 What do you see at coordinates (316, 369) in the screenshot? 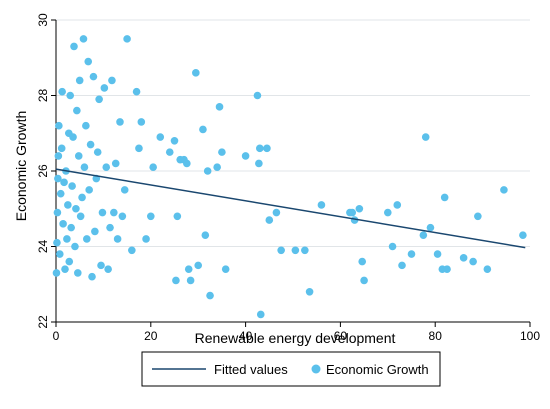
I see `legend-economic-growth-swatch` at bounding box center [316, 369].